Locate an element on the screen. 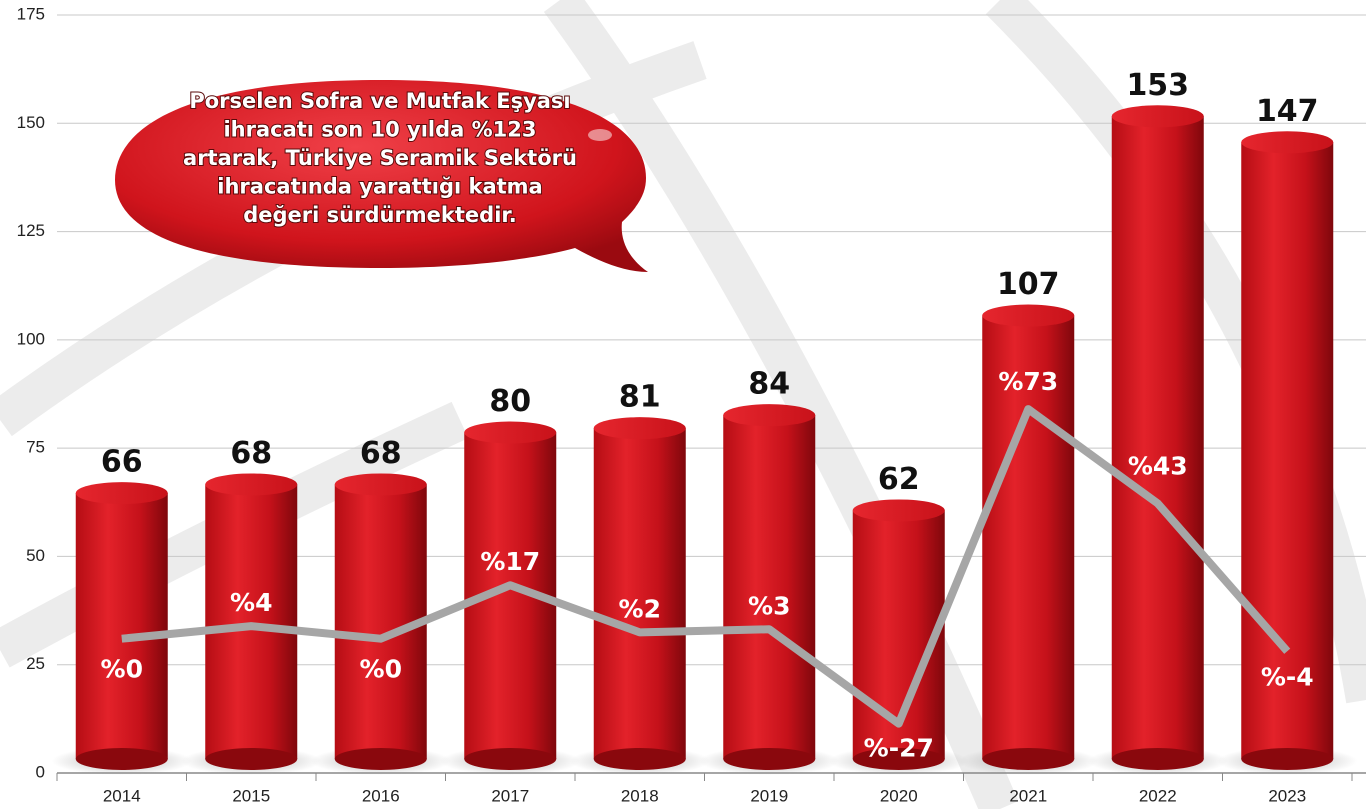 The image size is (1366, 809). annotation-line: değeri sürdürmektedir. is located at coordinates (380, 215).